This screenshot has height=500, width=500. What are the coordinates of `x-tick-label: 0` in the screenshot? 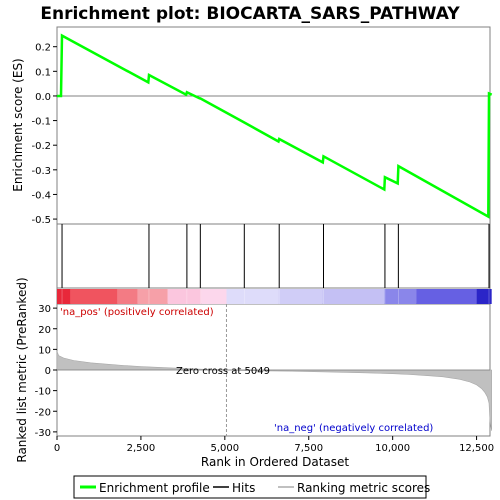 It's located at (57, 448).